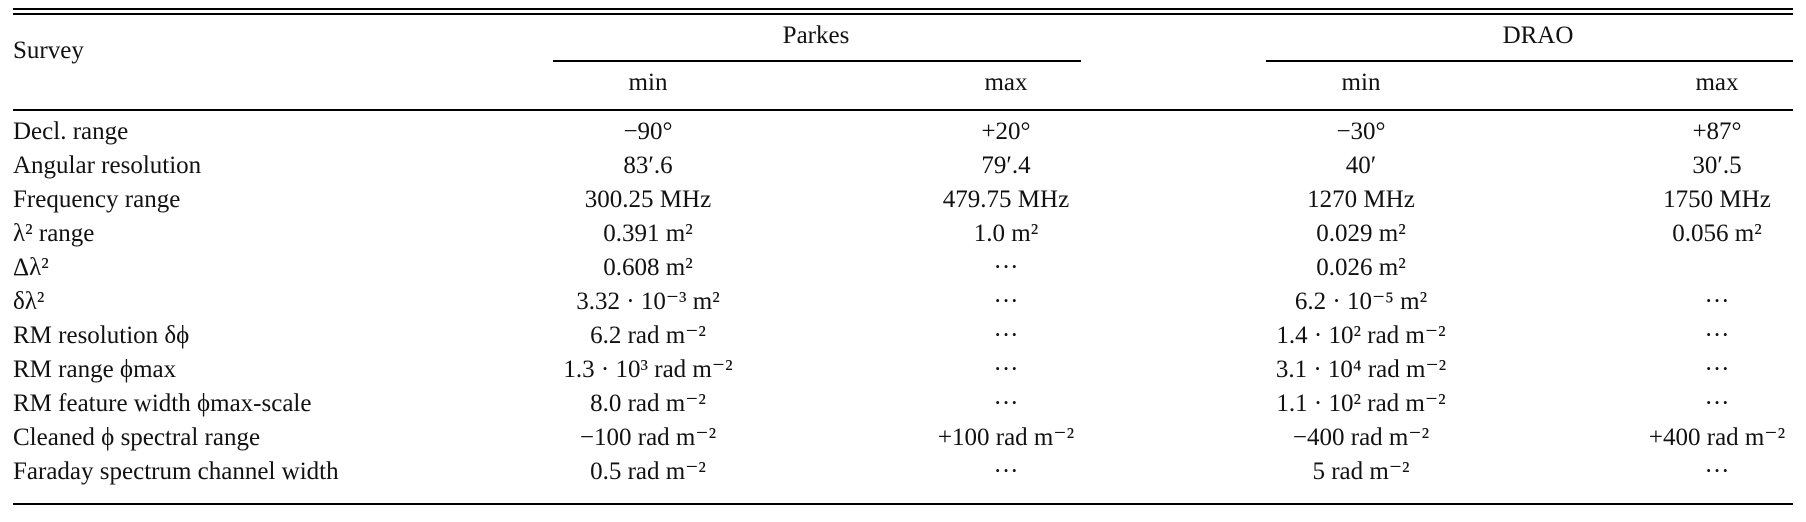  What do you see at coordinates (1717, 233) in the screenshot?
I see `table-cell: 0.056 m²` at bounding box center [1717, 233].